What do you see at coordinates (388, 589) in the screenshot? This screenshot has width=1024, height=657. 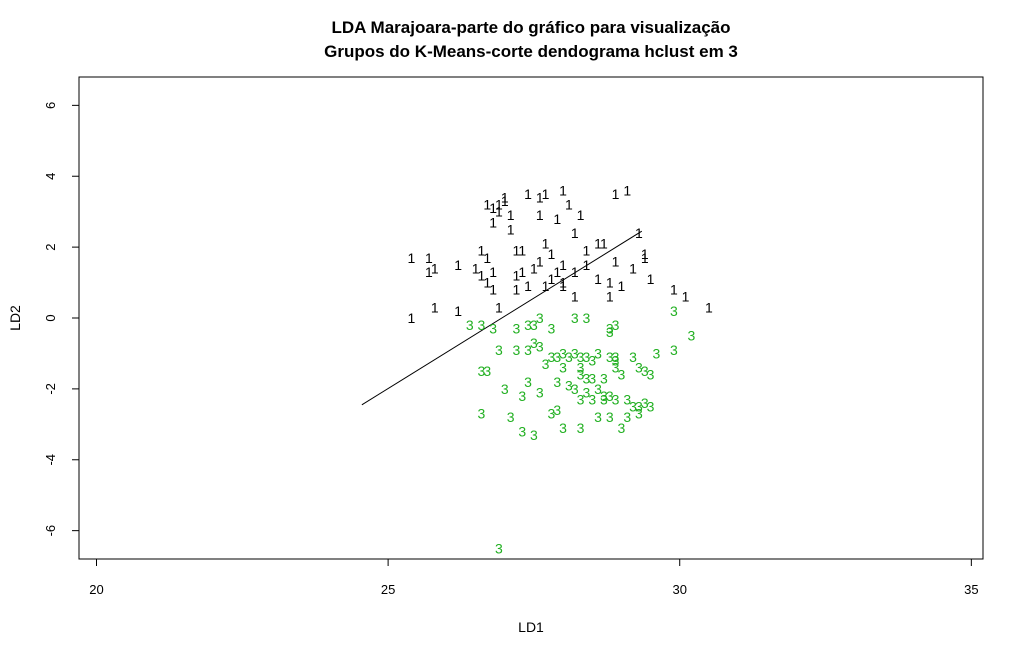 I see `x-tick-label: 25` at bounding box center [388, 589].